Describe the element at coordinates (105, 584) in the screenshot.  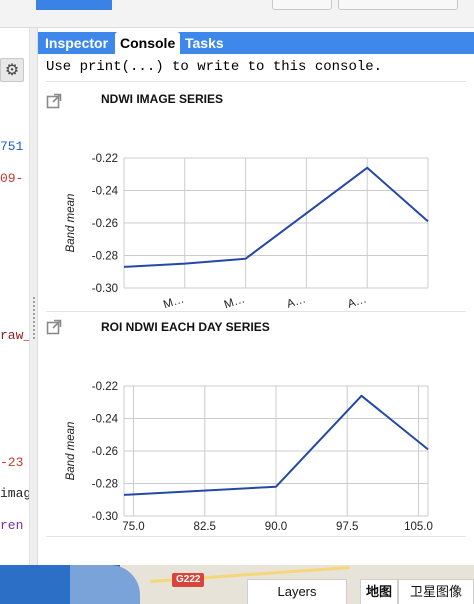
I see `map-water` at that location.